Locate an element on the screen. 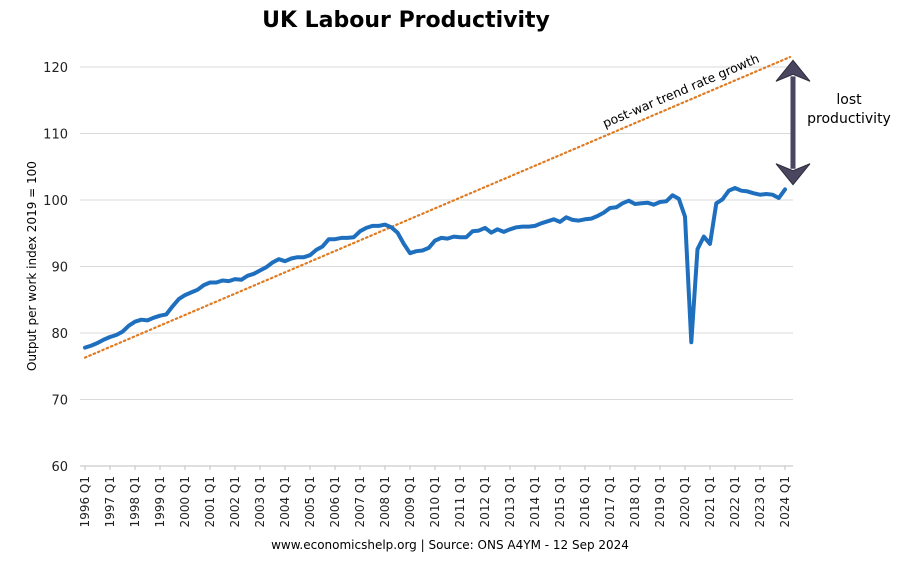 This screenshot has height=564, width=900. x-tick-label: 2006 Q1 is located at coordinates (335, 501).